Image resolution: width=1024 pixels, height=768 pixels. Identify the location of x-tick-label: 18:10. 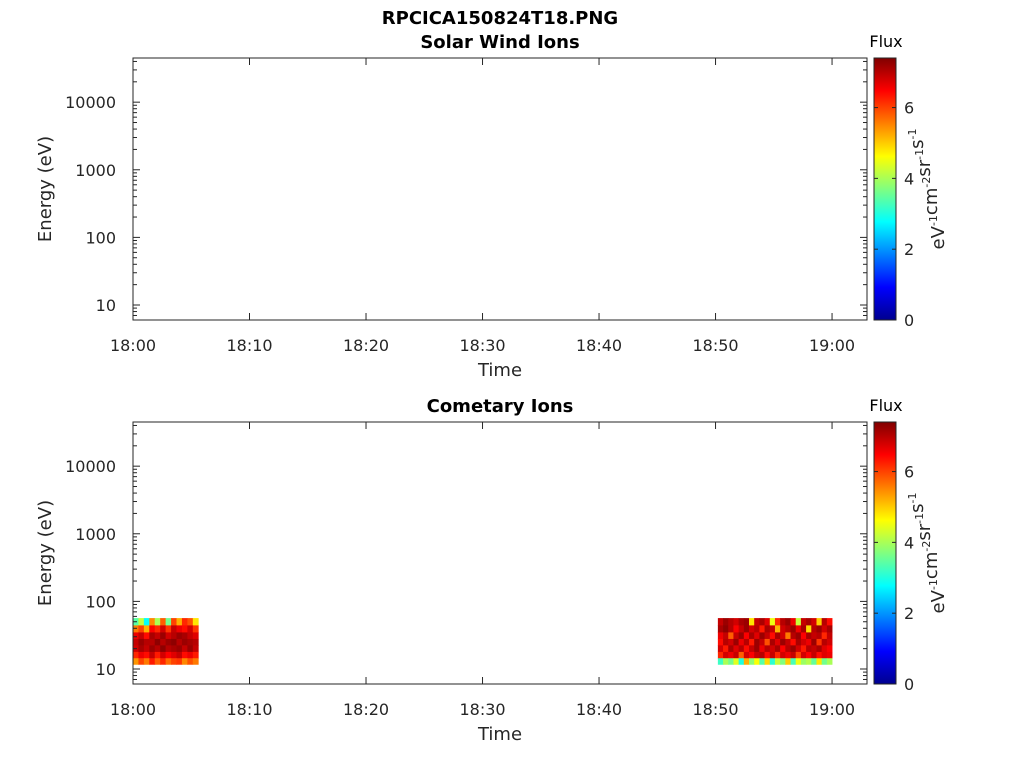
(249, 709).